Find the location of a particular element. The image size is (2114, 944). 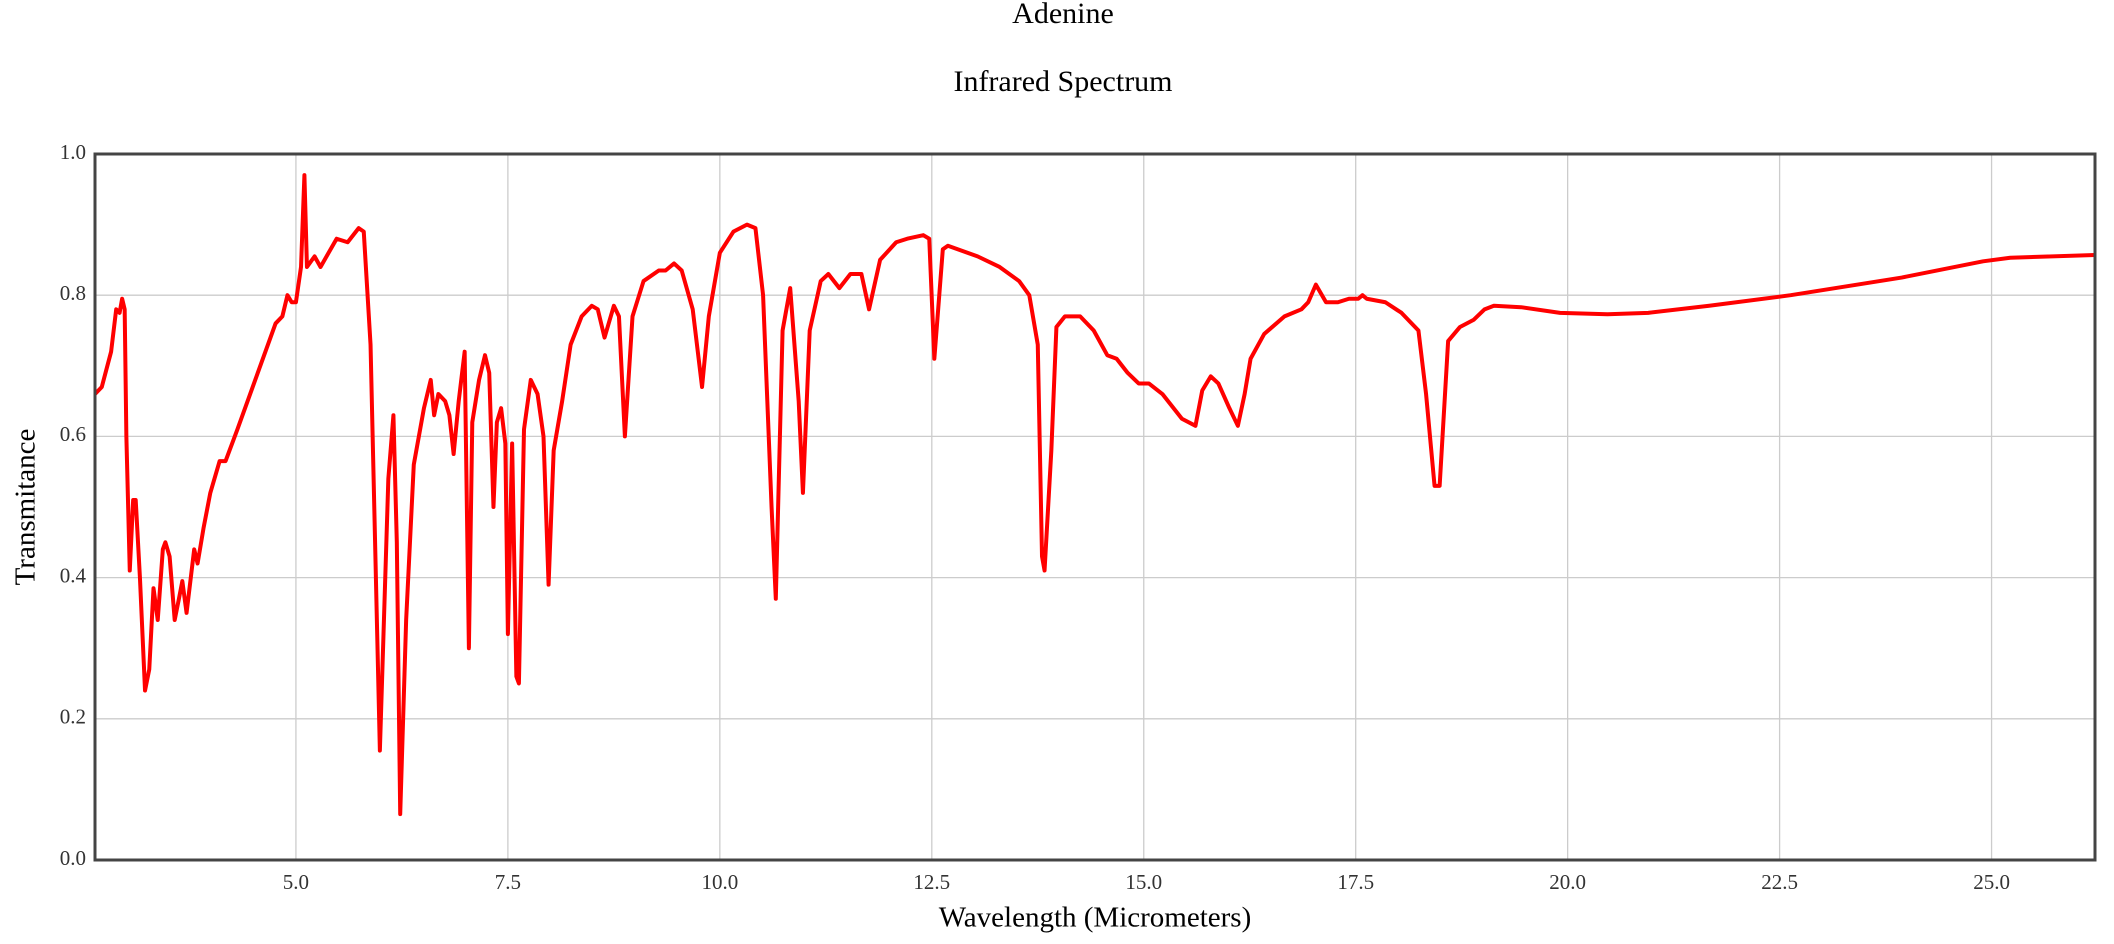

y-tick-label: 0.2 is located at coordinates (73, 717).